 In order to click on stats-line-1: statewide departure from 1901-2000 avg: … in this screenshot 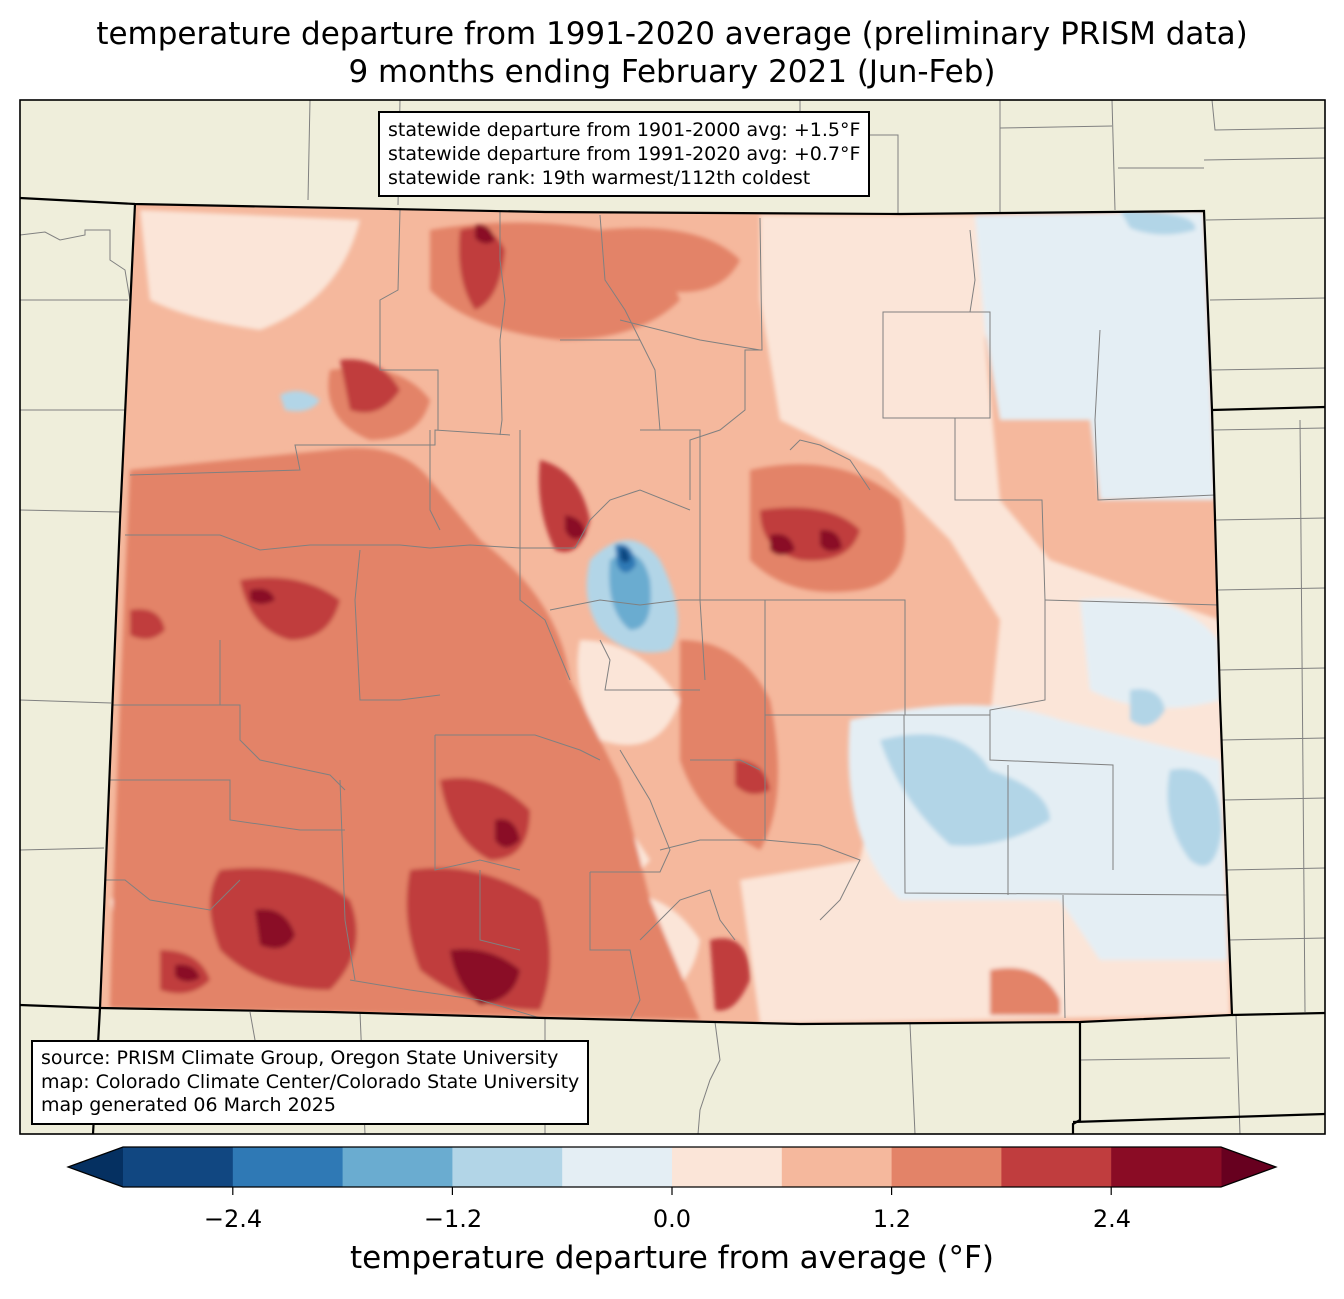, I will do `click(624, 130)`.